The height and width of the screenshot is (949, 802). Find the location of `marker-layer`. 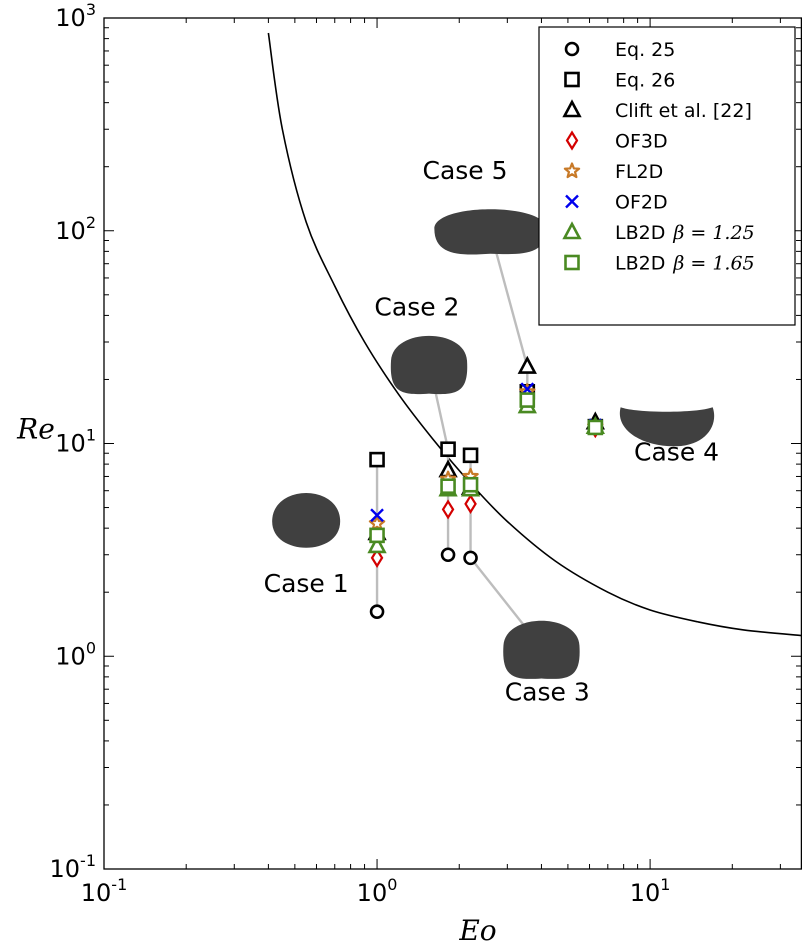

marker-layer is located at coordinates (486, 487).